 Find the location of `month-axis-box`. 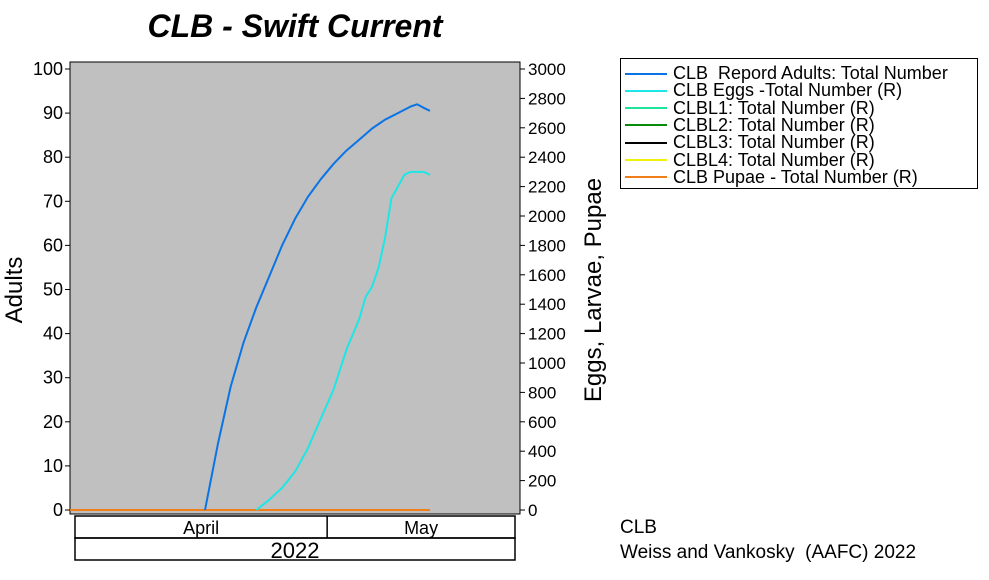

month-axis-box is located at coordinates (295, 527).